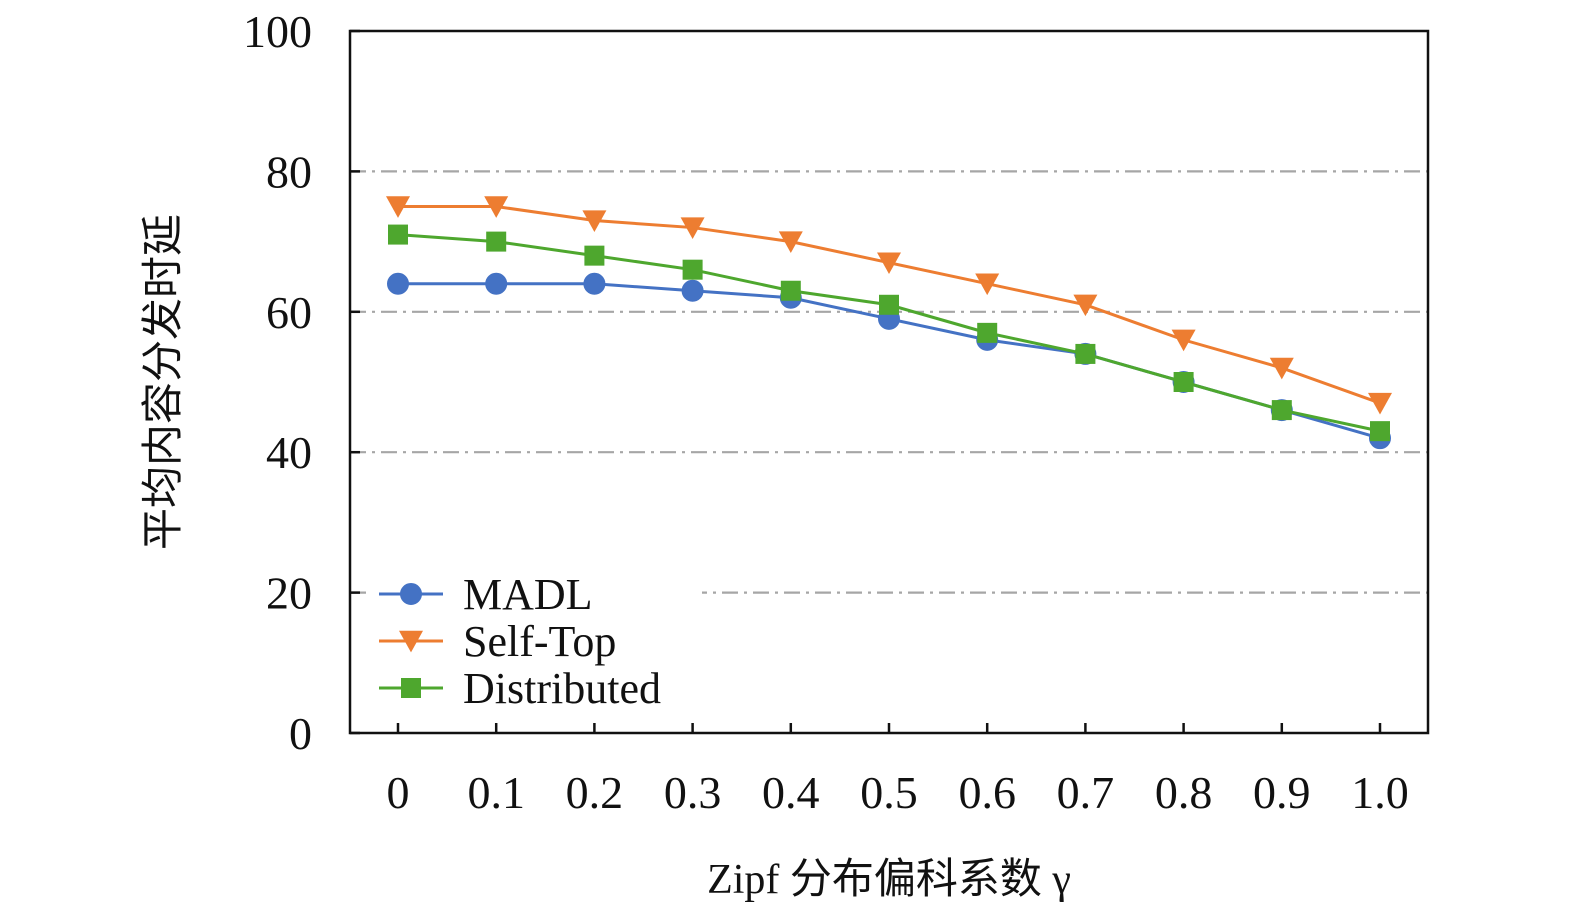 The height and width of the screenshot is (914, 1575). I want to click on x-tick-label: 0.6, so click(987, 792).